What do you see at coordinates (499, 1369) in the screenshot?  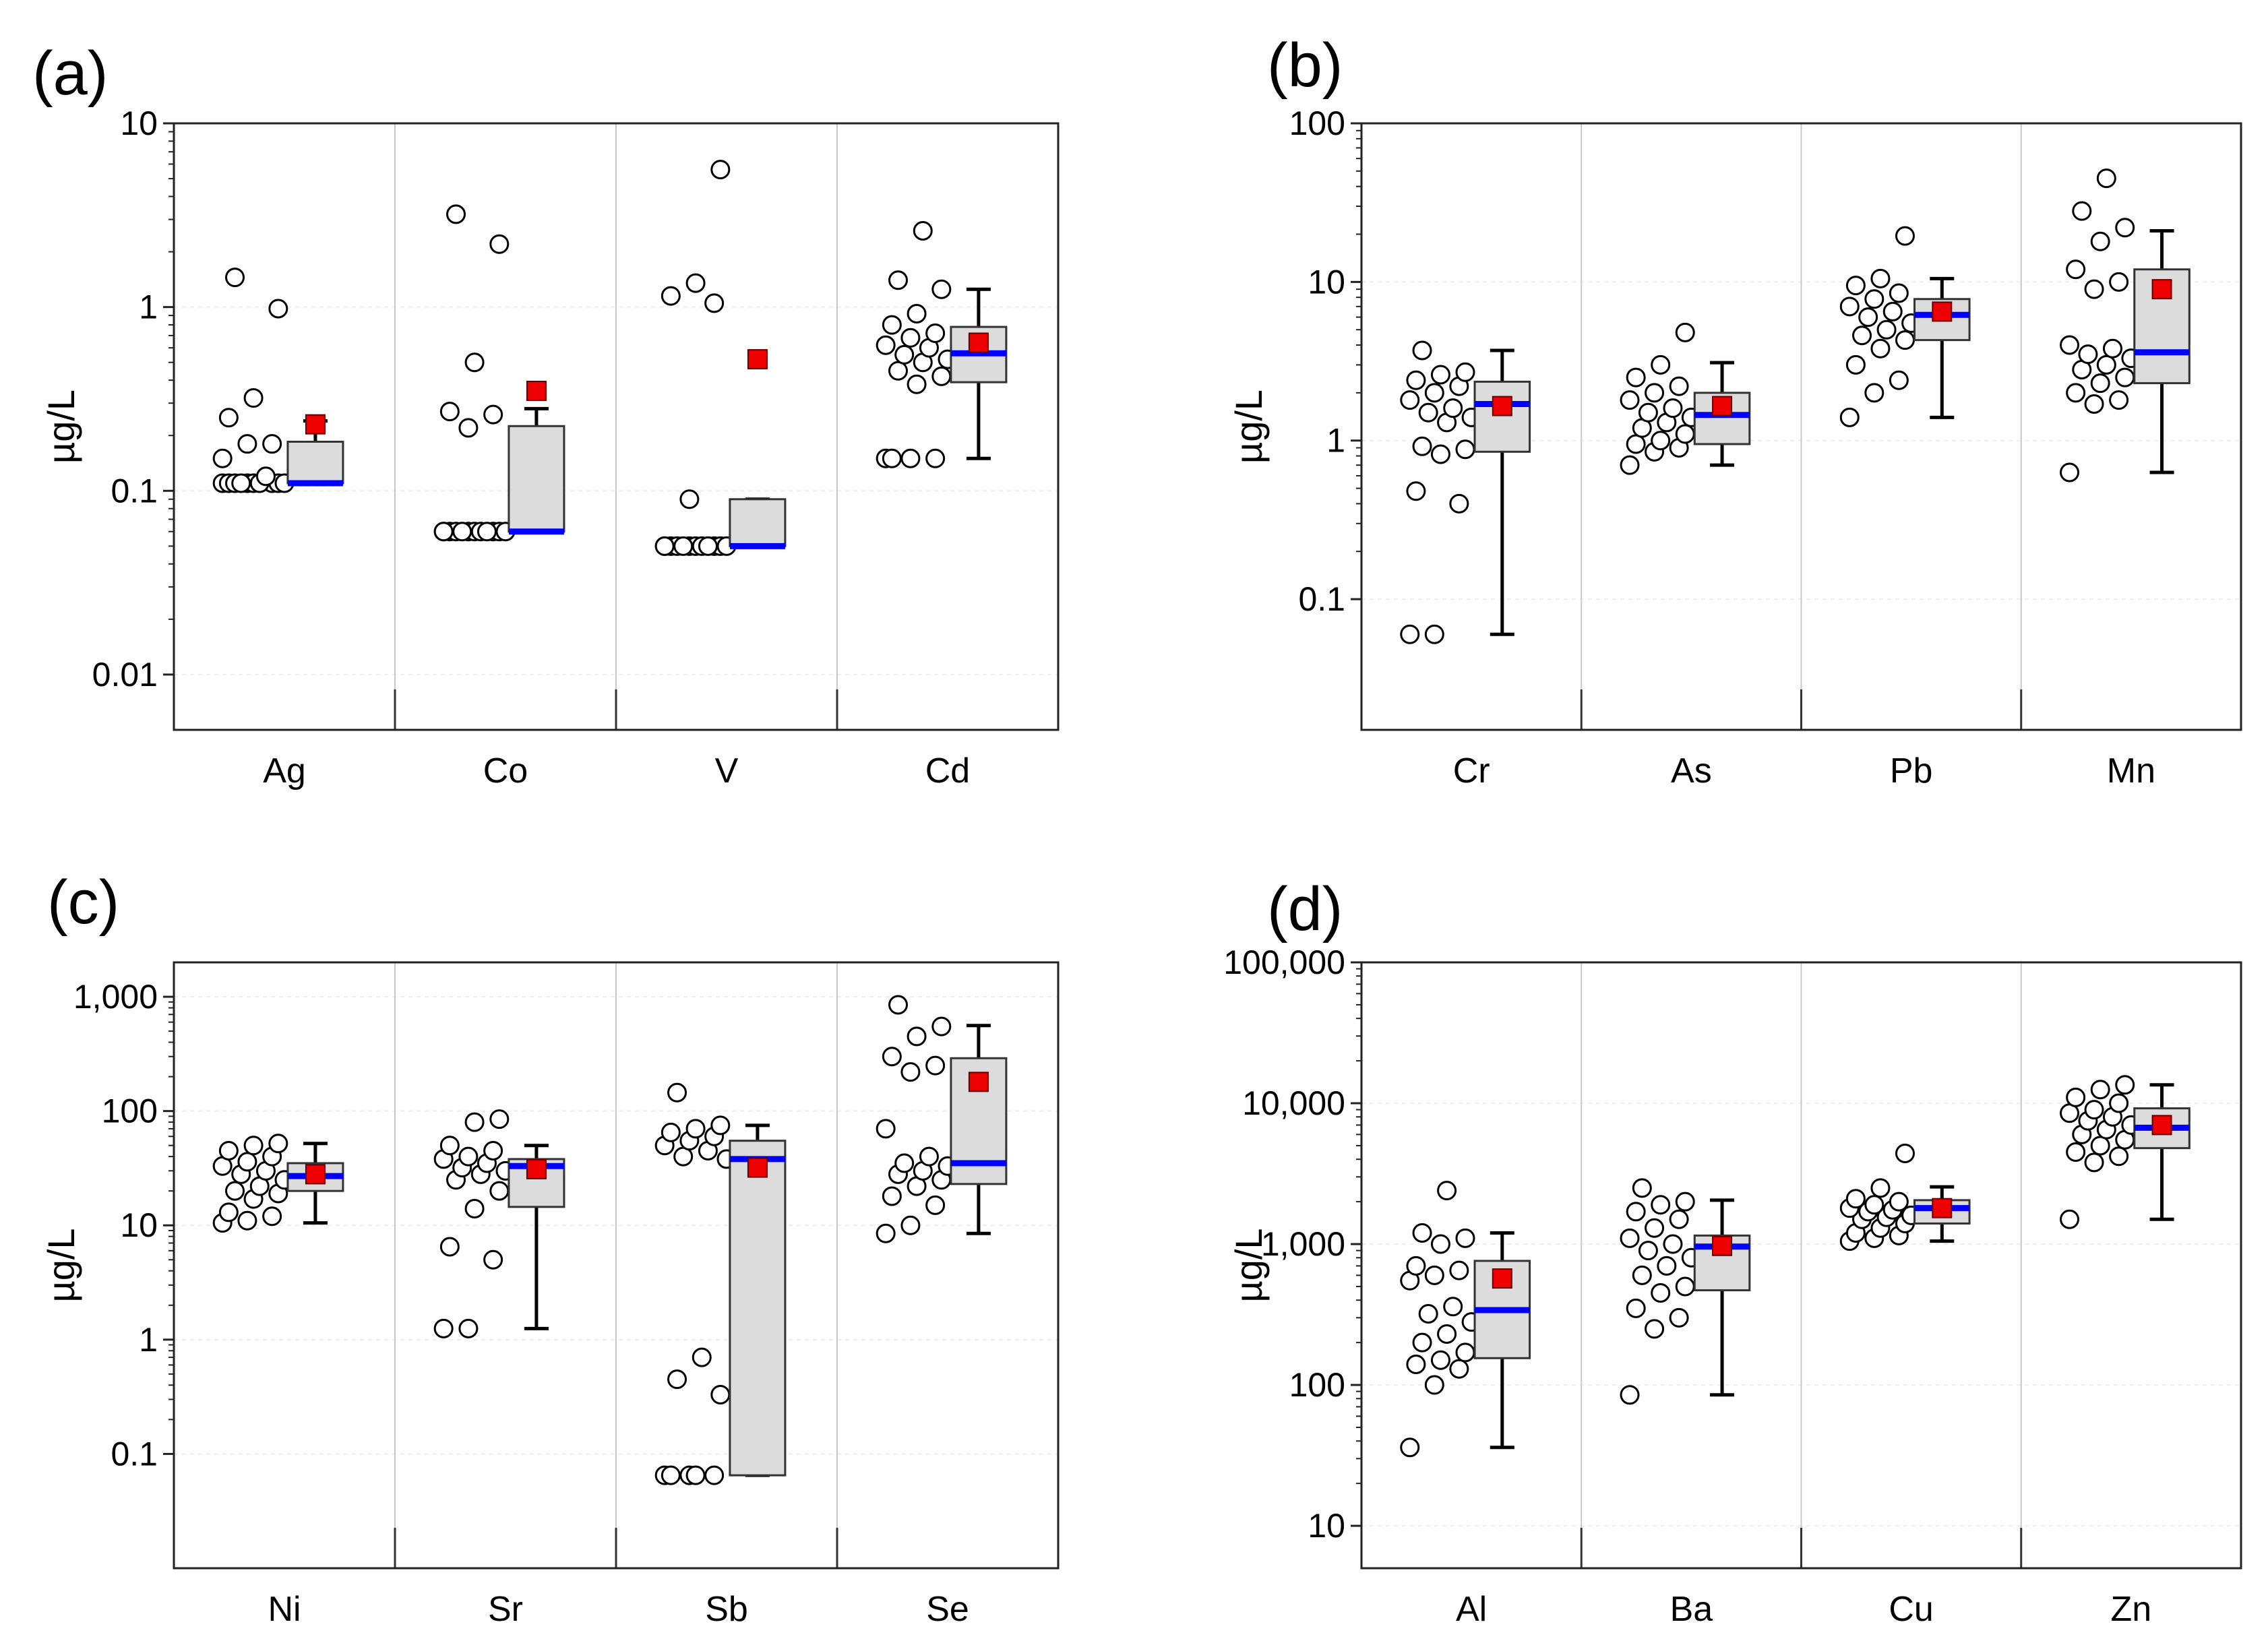 I see `category-sr: Sr` at bounding box center [499, 1369].